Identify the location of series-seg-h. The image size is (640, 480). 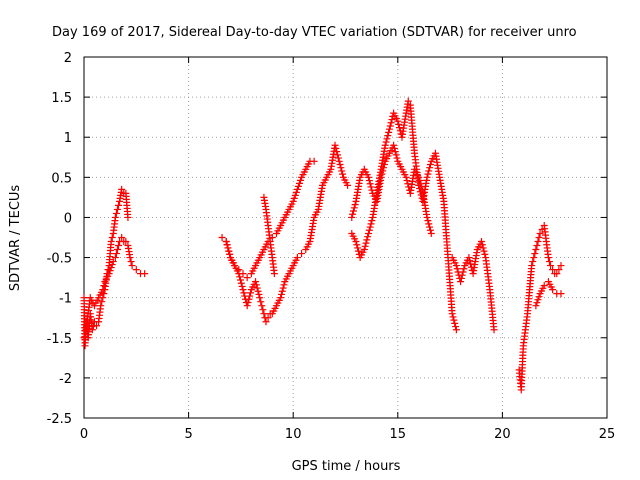
(473, 286).